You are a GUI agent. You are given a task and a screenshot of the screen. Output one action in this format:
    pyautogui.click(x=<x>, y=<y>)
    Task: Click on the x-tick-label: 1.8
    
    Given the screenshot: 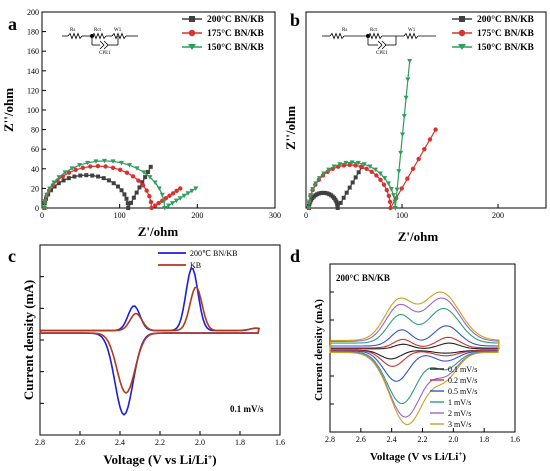 What is the action you would take?
    pyautogui.click(x=484, y=439)
    